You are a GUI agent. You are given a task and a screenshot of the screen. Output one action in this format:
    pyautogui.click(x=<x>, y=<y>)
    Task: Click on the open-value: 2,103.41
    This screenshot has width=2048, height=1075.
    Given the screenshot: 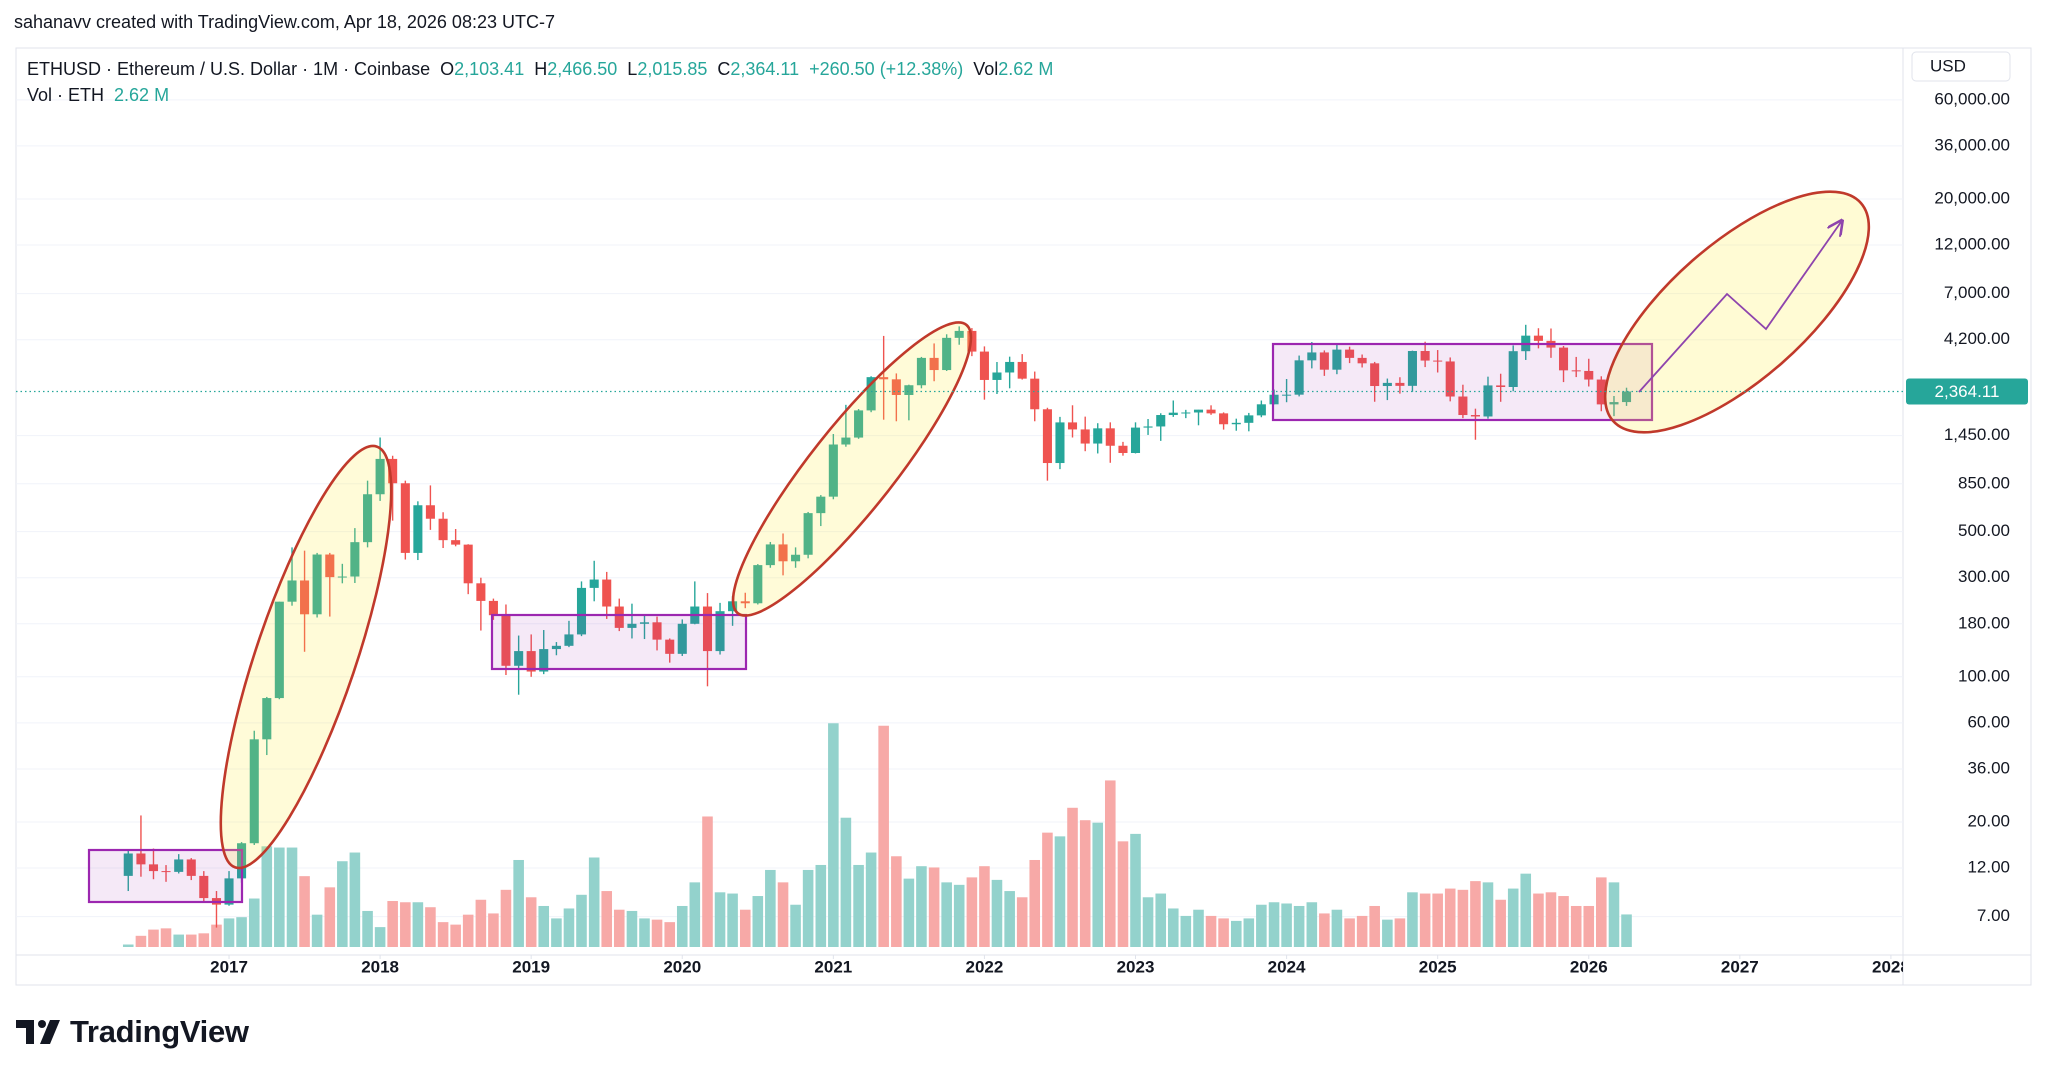 What is the action you would take?
    pyautogui.click(x=489, y=69)
    